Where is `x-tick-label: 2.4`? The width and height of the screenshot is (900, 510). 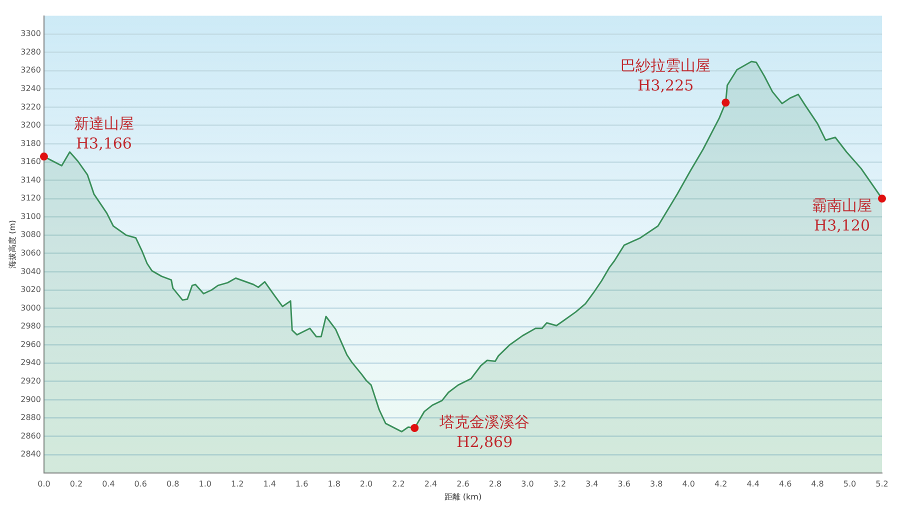
x-tick-label: 2.4 is located at coordinates (431, 484).